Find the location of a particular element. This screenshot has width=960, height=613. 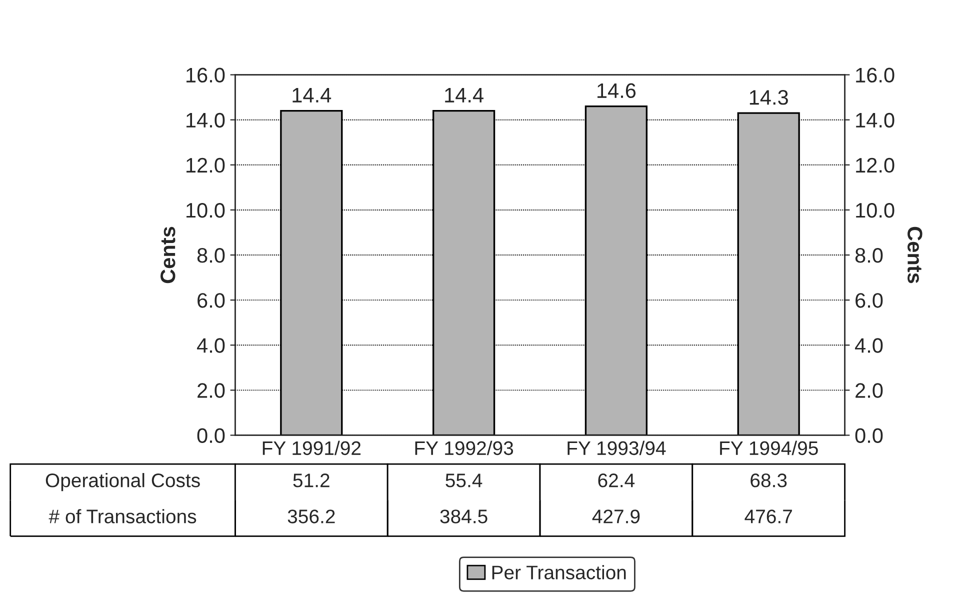

y-tick-label: 2.0 is located at coordinates (211, 390).